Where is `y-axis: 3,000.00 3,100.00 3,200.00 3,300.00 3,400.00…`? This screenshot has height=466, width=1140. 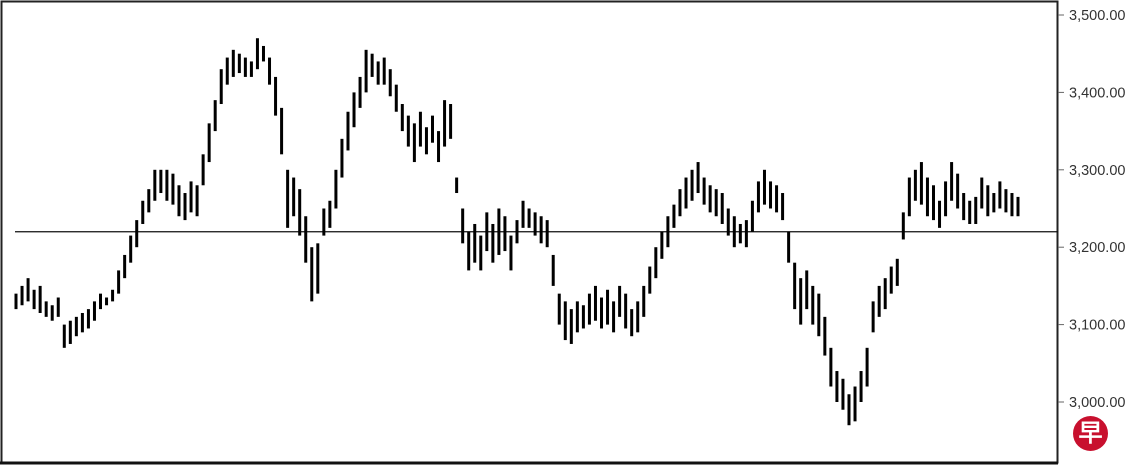
y-axis: 3,000.00 3,100.00 3,200.00 3,300.00 3,400.00… is located at coordinates (1091, 209).